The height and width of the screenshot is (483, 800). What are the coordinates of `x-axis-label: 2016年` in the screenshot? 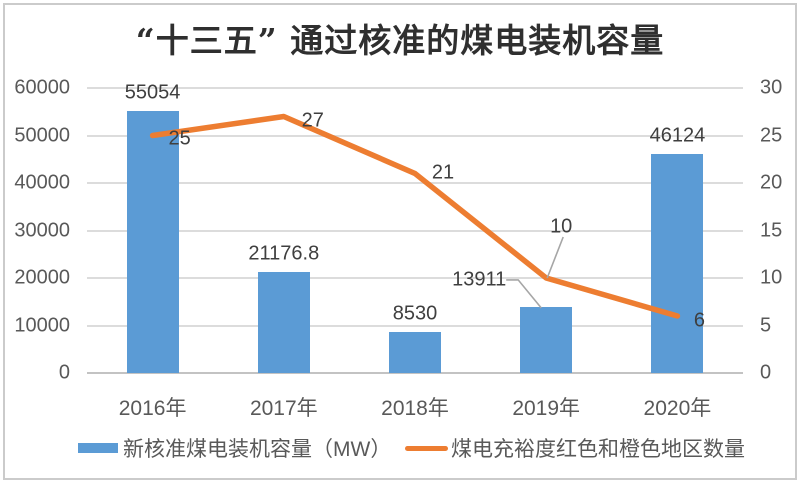 It's located at (152, 408).